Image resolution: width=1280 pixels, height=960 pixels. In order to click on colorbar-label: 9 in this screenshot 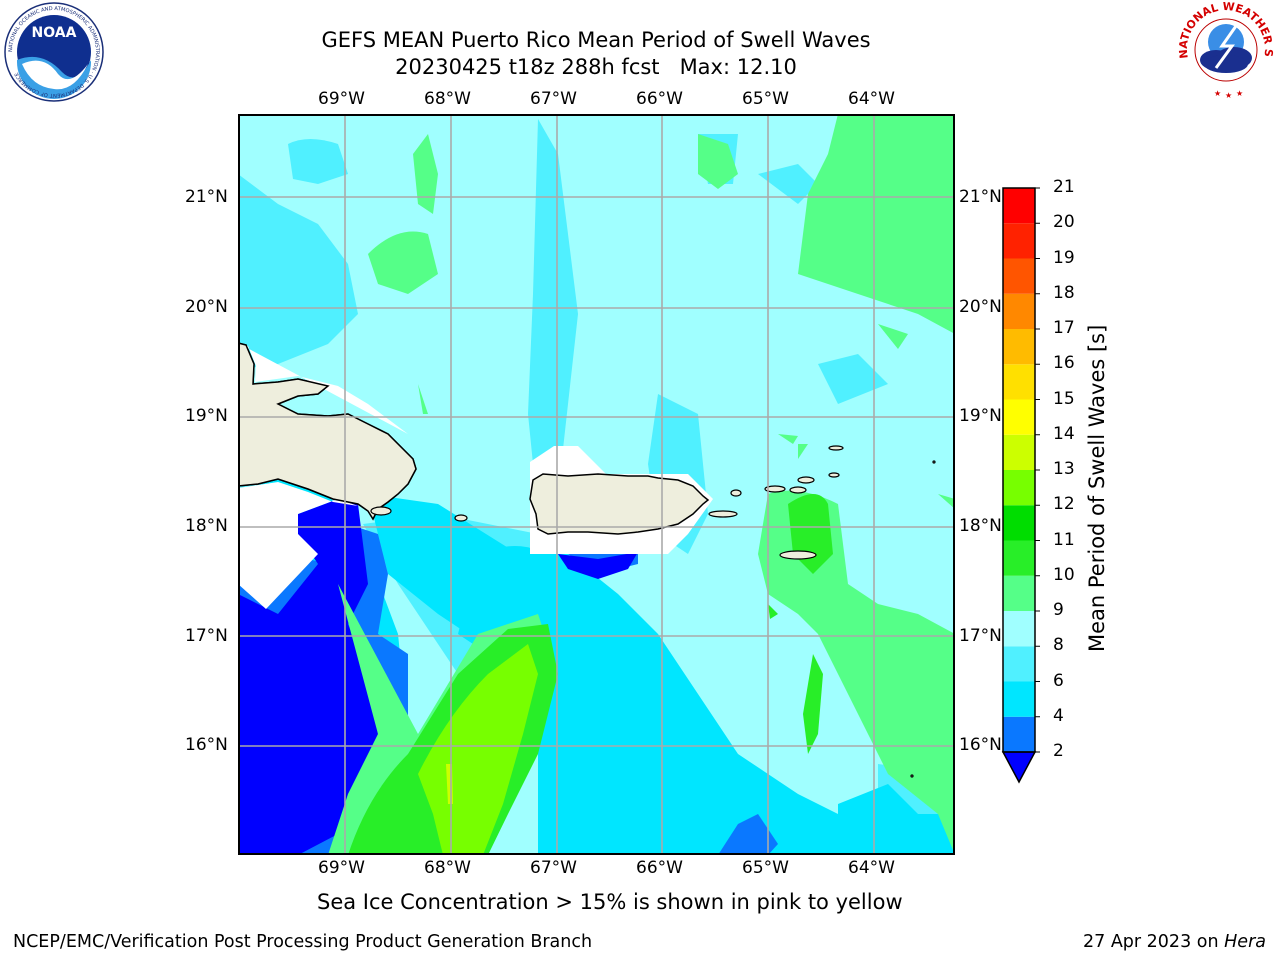, I will do `click(1058, 610)`.